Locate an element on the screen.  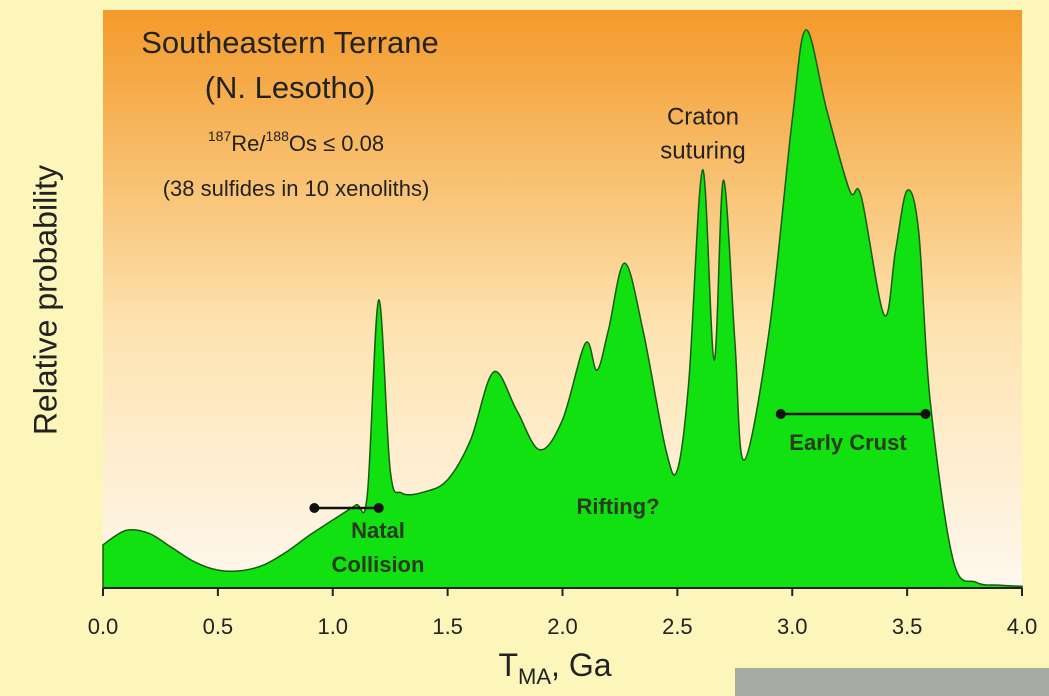
annotation: Early Crust is located at coordinates (848, 442).